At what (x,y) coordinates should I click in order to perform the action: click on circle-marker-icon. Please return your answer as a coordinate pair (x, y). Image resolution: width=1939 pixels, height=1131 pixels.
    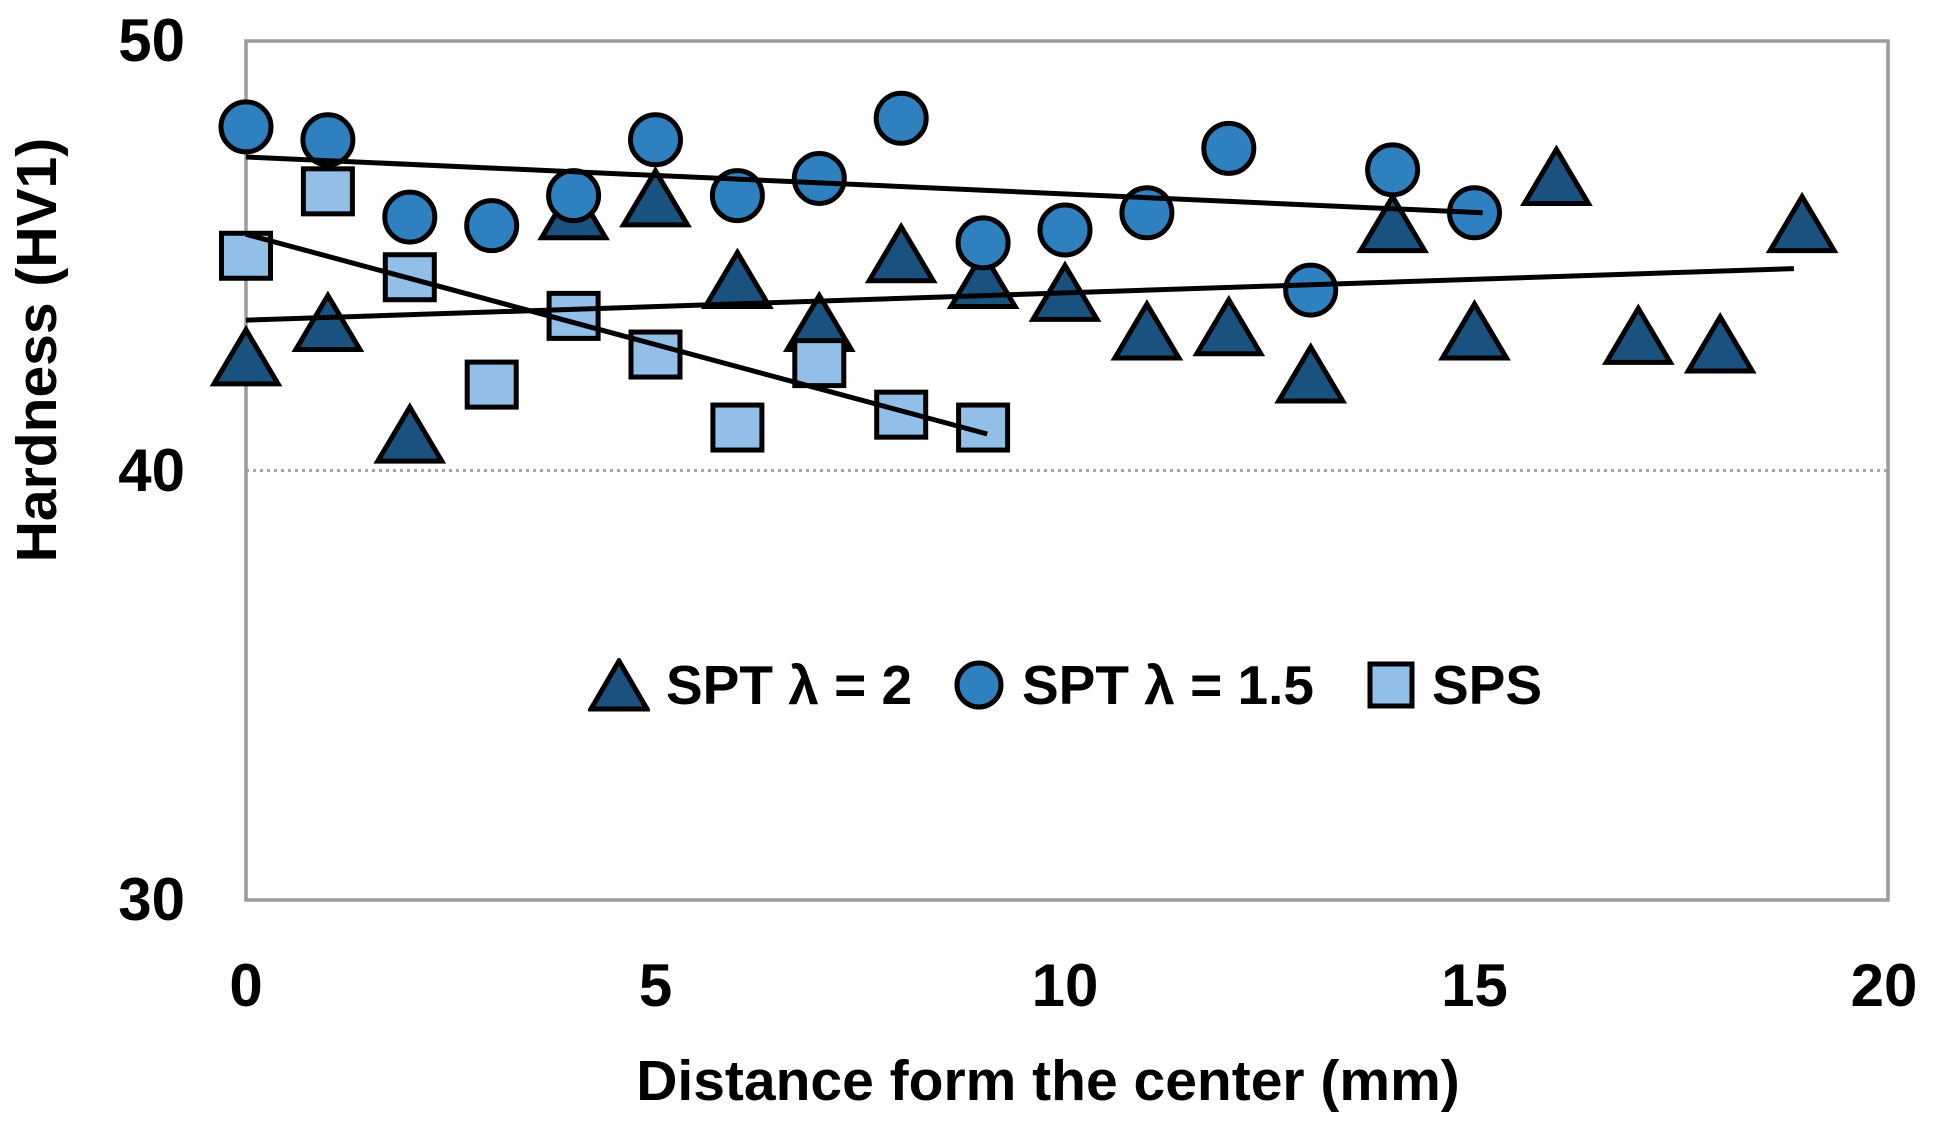
    Looking at the image, I should click on (979, 685).